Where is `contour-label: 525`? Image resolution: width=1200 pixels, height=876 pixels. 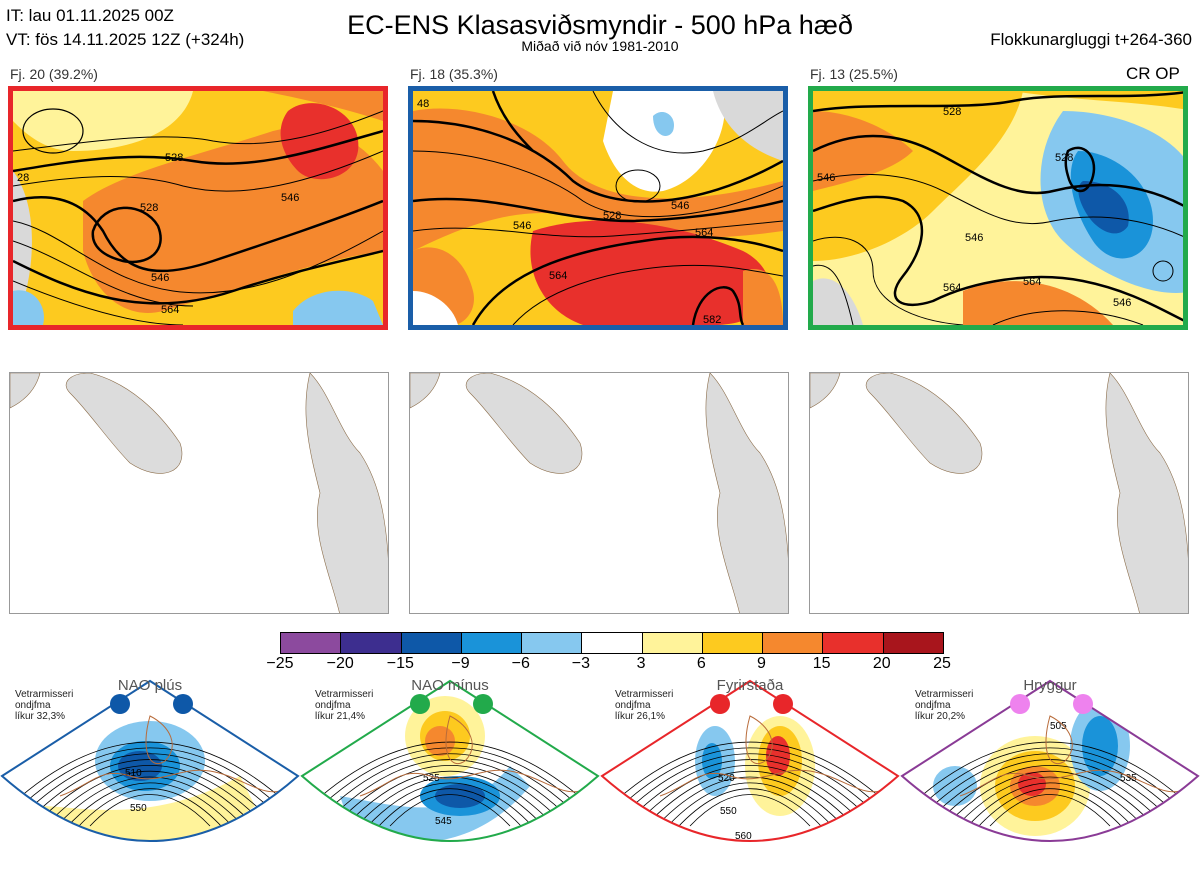
contour-label: 525 is located at coordinates (431, 778).